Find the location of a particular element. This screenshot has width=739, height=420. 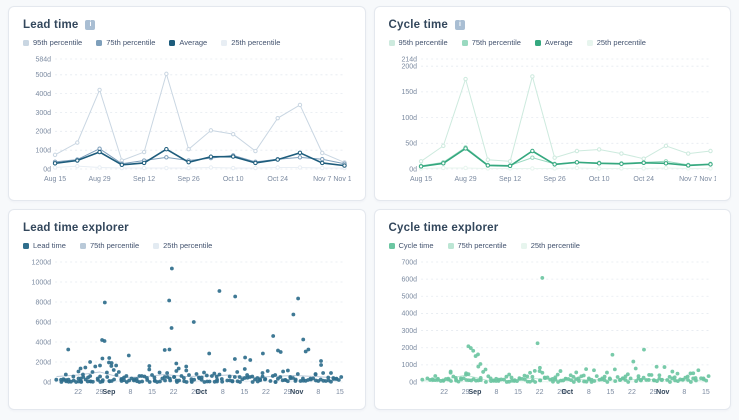

x-axis-tick: Oct 10 is located at coordinates (598, 179).